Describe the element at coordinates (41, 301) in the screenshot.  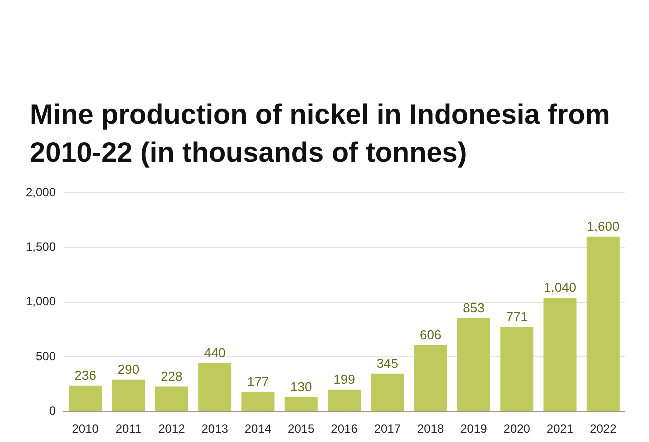
I see `y-tick-label: 1,000` at that location.